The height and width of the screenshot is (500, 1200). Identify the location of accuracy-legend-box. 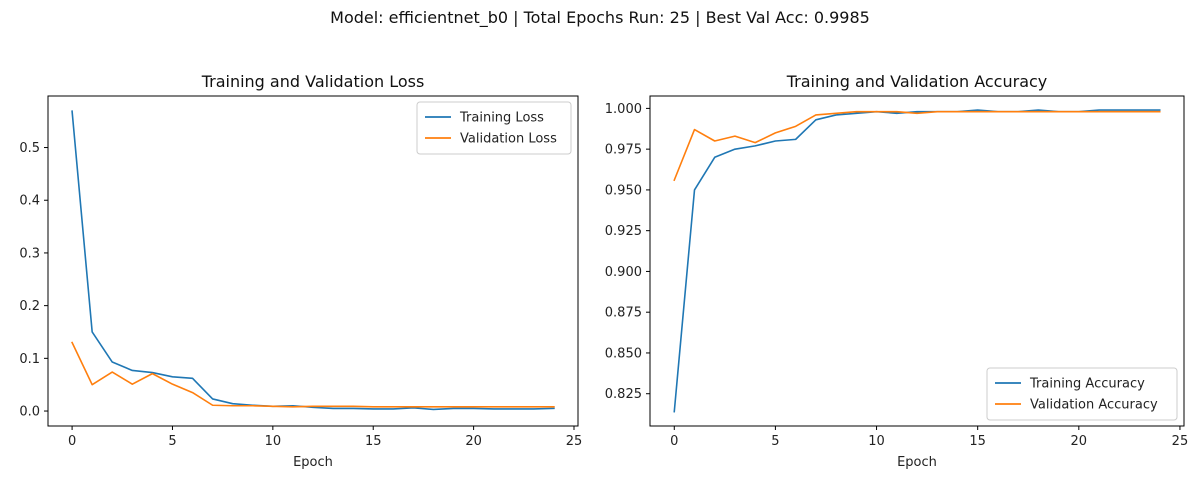
(1082, 394).